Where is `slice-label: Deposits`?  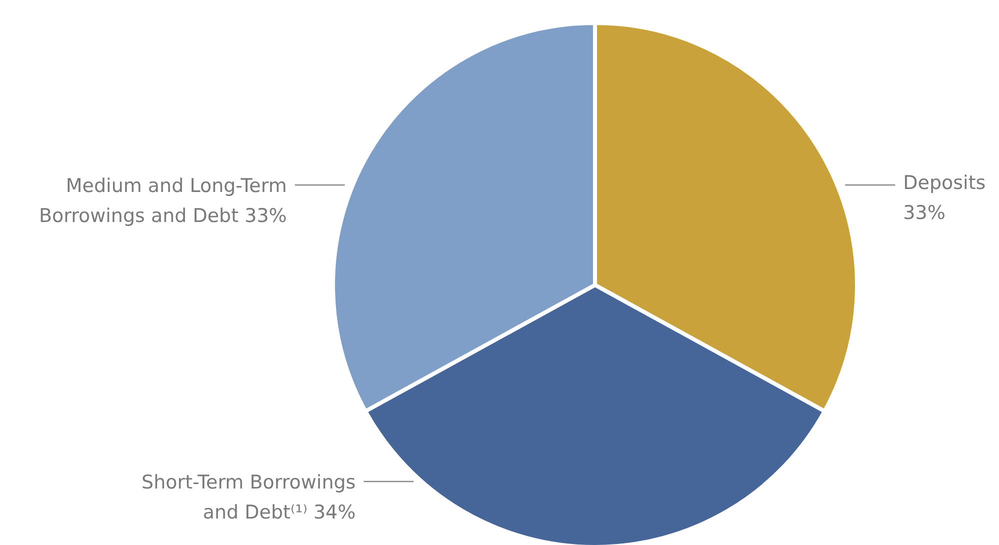
slice-label: Deposits is located at coordinates (944, 183).